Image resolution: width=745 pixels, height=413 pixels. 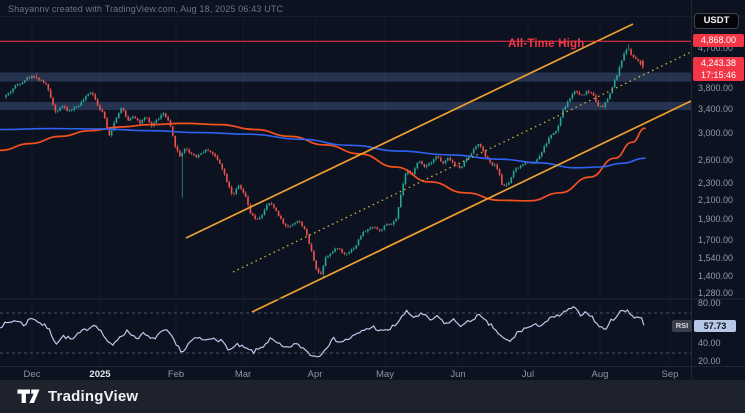 I want to click on rsi-tick-label: 80.00, so click(x=709, y=303).